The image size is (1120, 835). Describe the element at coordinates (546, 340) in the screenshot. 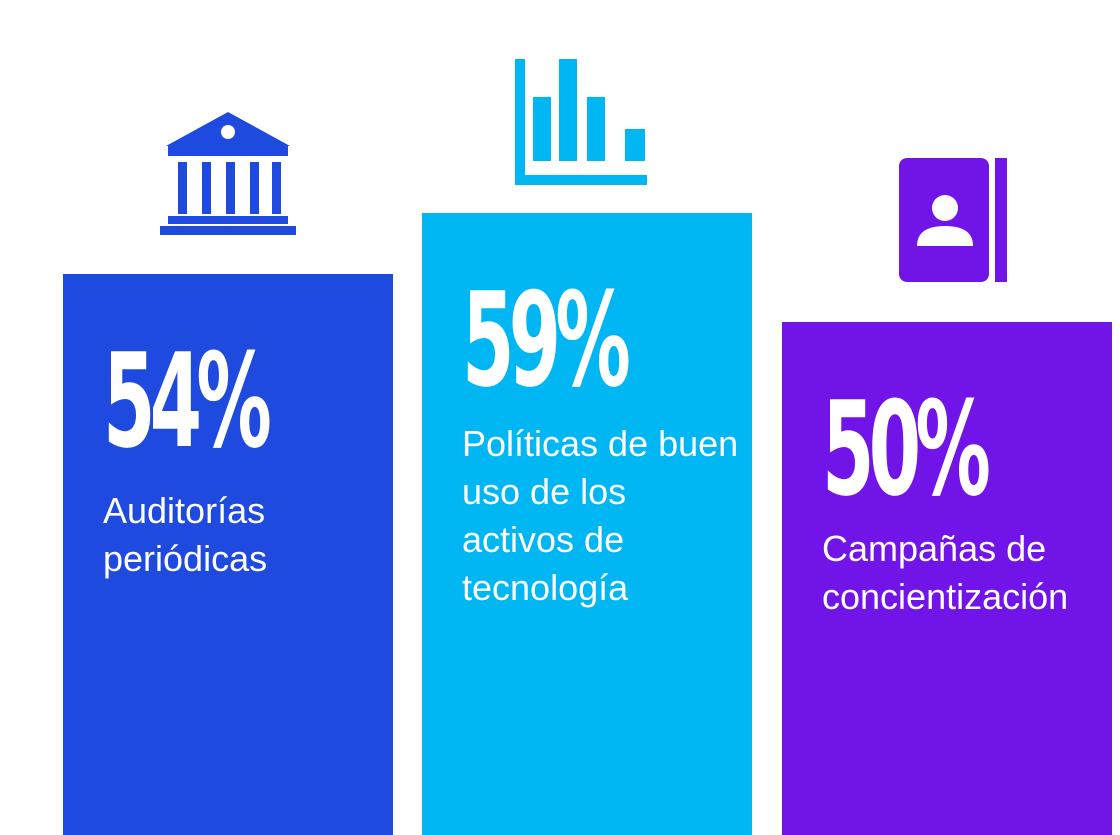

I see `bar-value-label: 59%` at that location.